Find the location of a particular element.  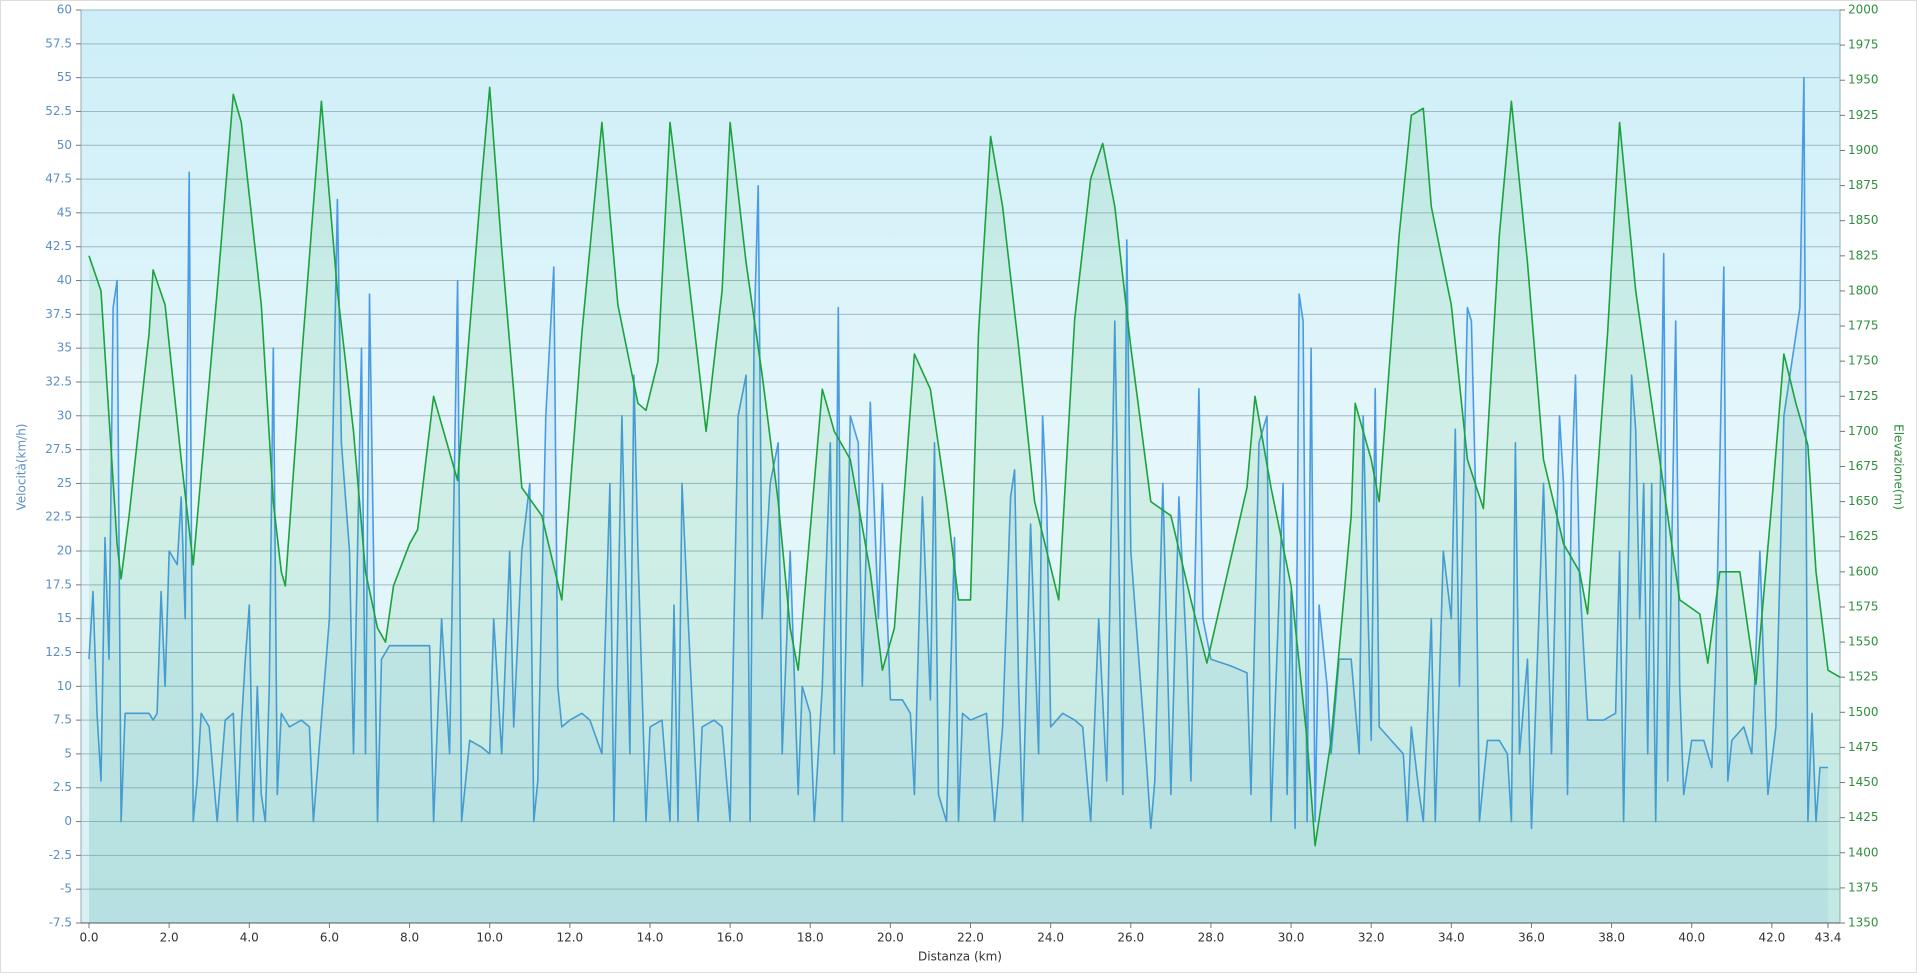

x-tick-label: 10.0 is located at coordinates (489, 938).